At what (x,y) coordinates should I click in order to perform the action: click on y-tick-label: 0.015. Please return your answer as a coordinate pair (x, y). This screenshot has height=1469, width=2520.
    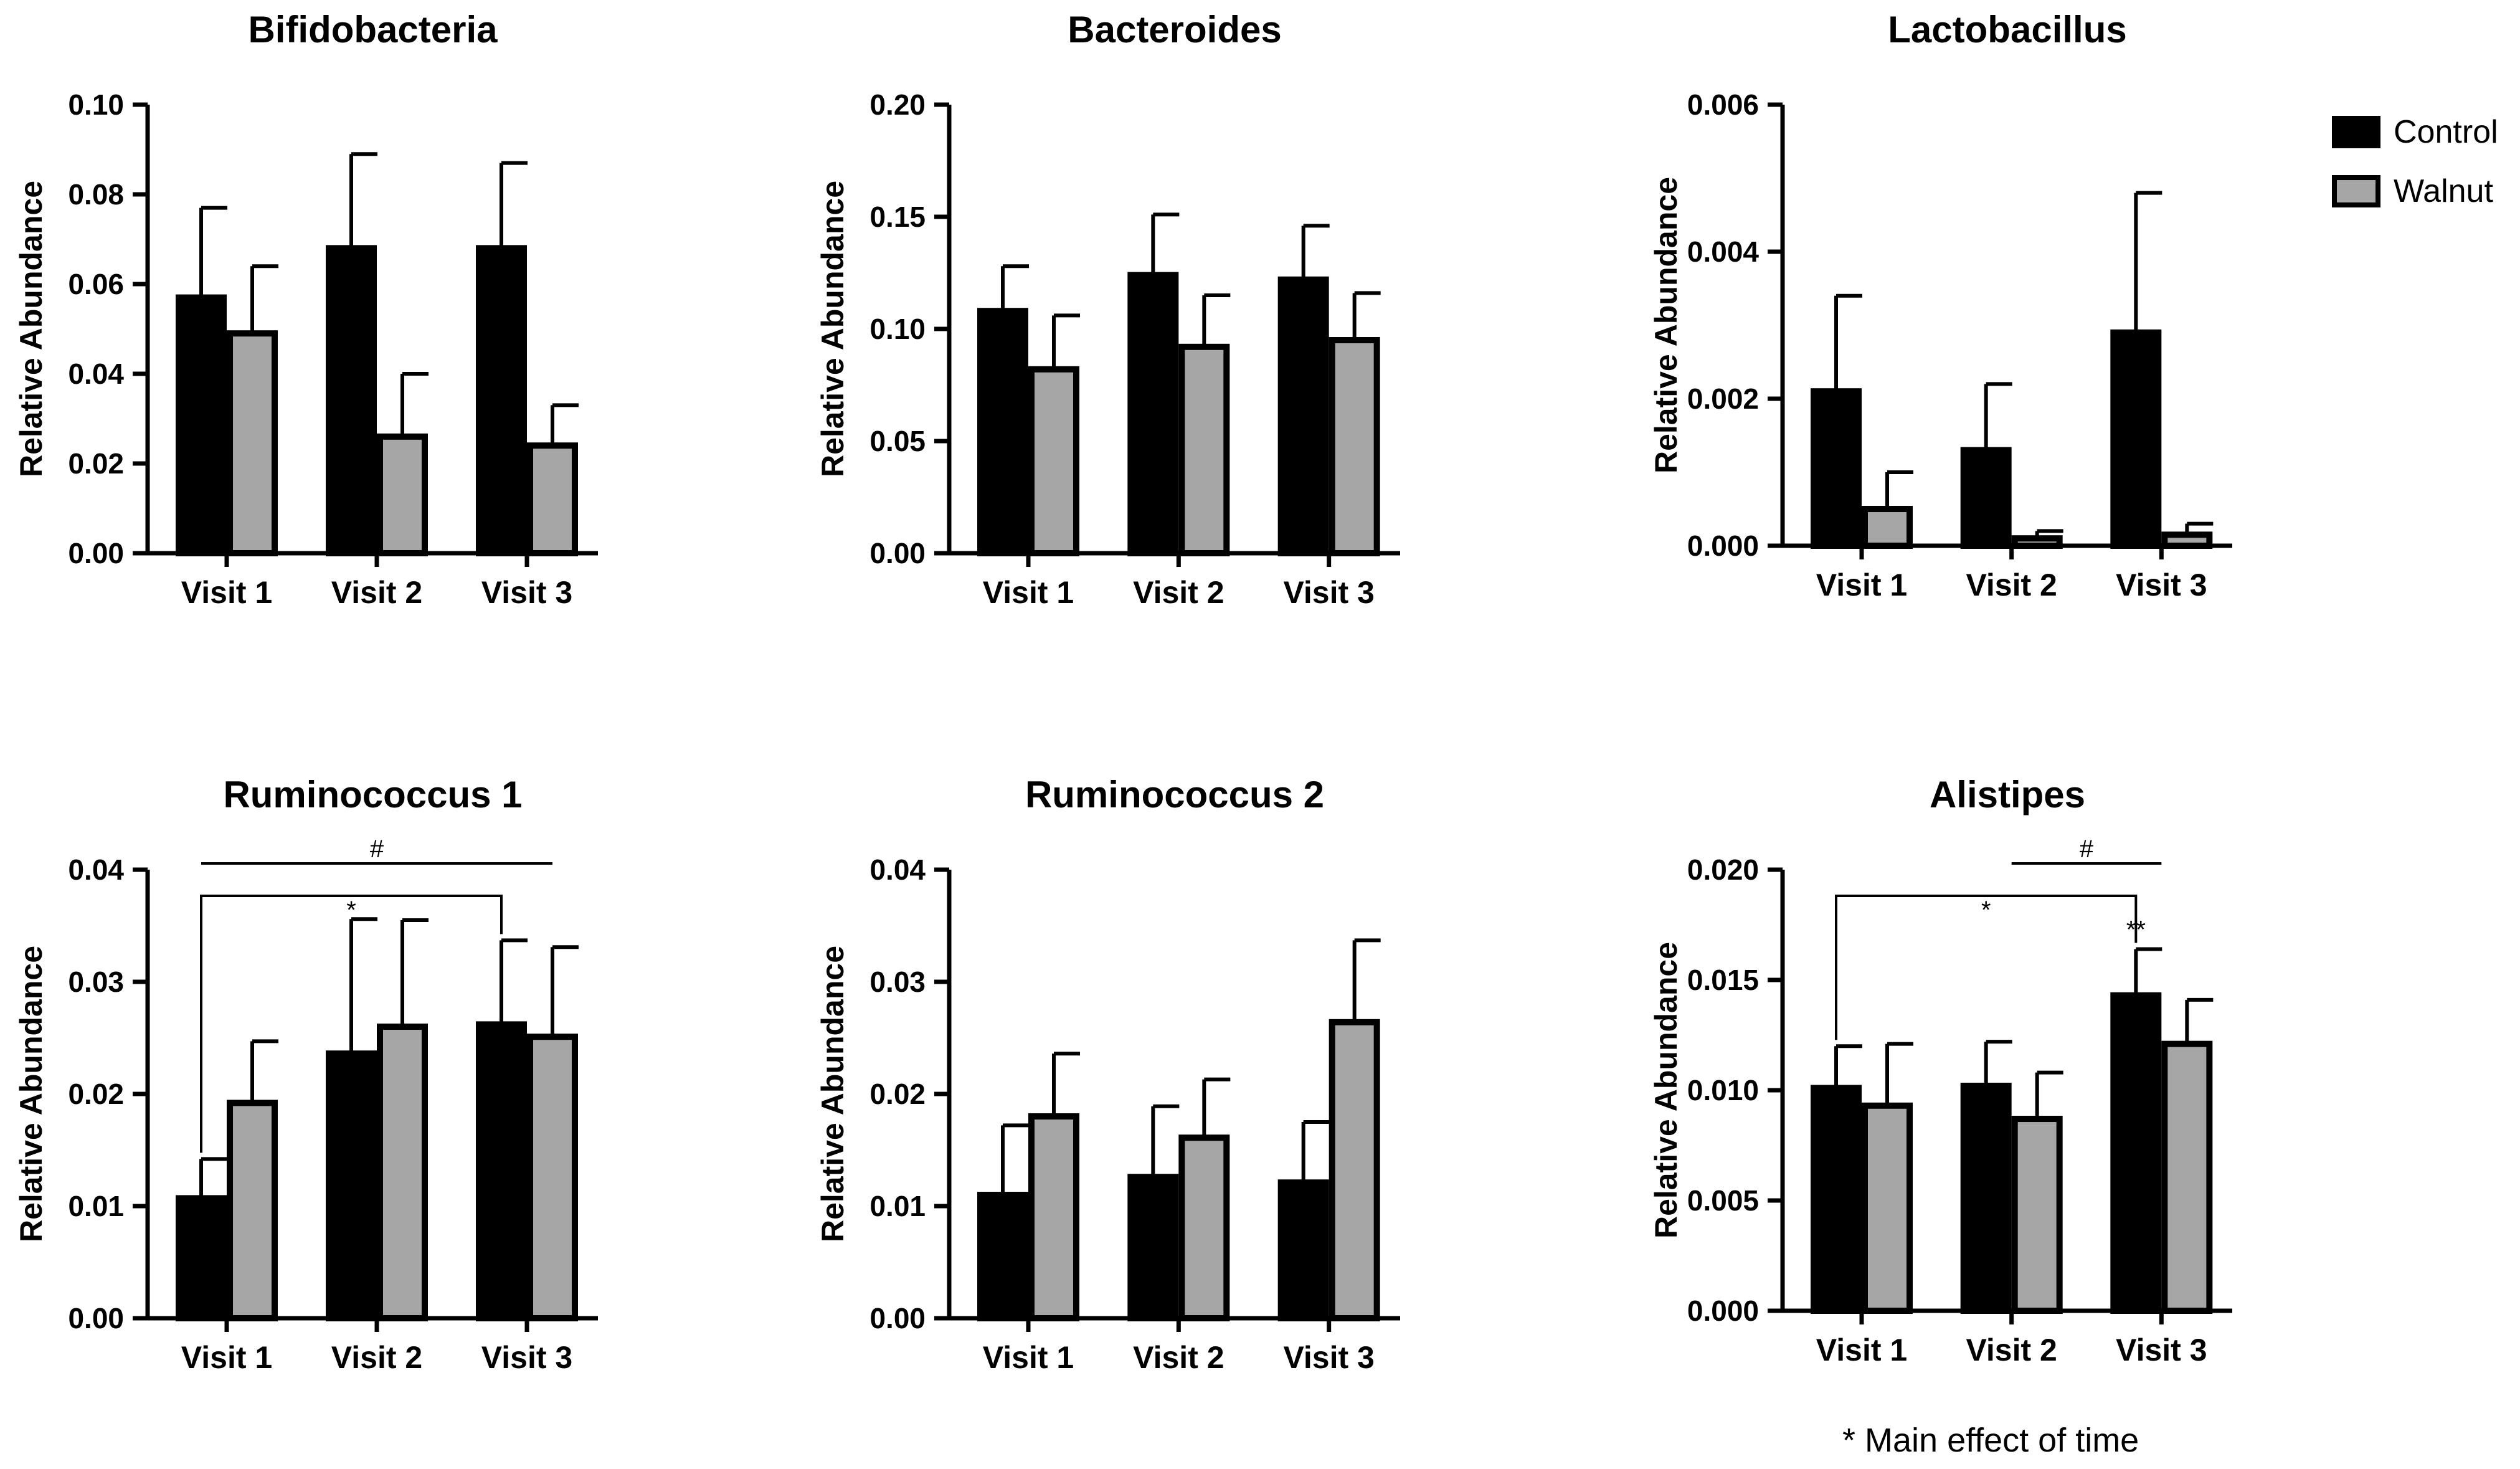
    Looking at the image, I should click on (1723, 980).